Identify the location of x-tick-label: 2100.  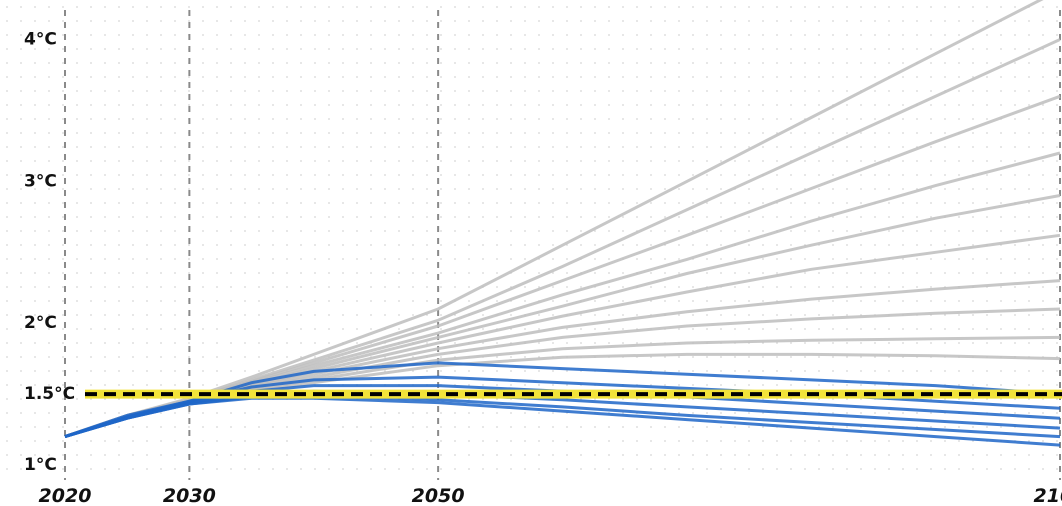
(1048, 495).